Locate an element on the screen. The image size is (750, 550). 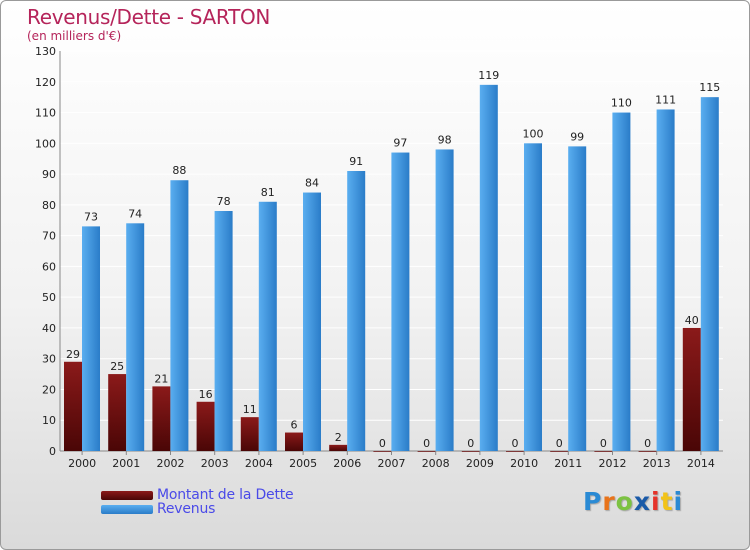
y-tick-label: 60 is located at coordinates (49, 266).